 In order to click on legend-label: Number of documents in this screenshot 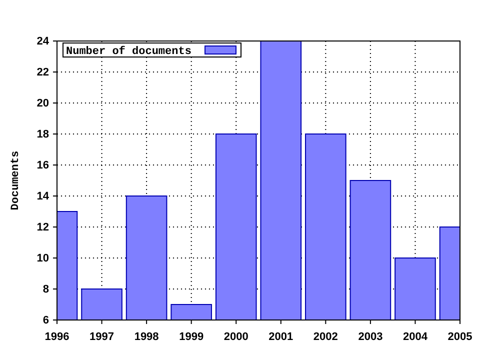, I will do `click(129, 51)`.